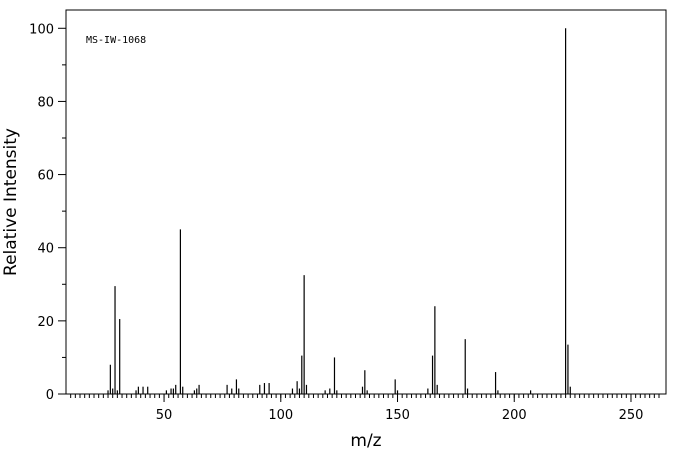 The image size is (676, 455). Describe the element at coordinates (397, 415) in the screenshot. I see `x-tick-label: 150` at that location.